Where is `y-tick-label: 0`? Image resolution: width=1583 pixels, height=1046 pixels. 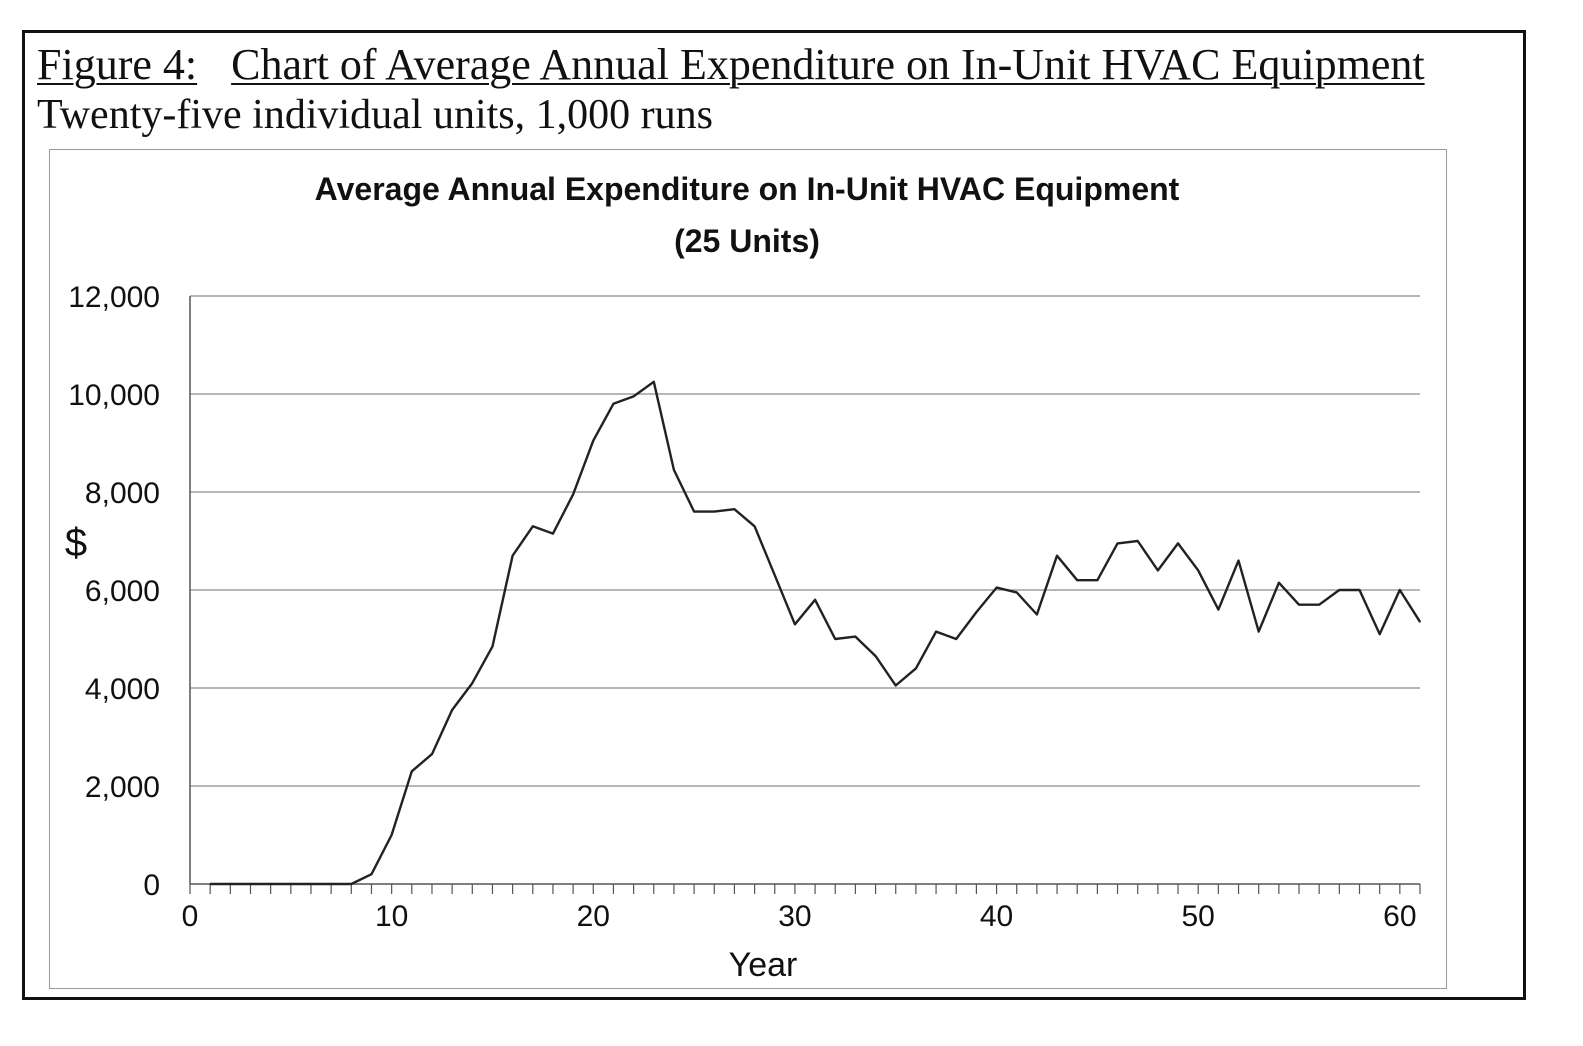 y-tick-label: 0 is located at coordinates (151, 885).